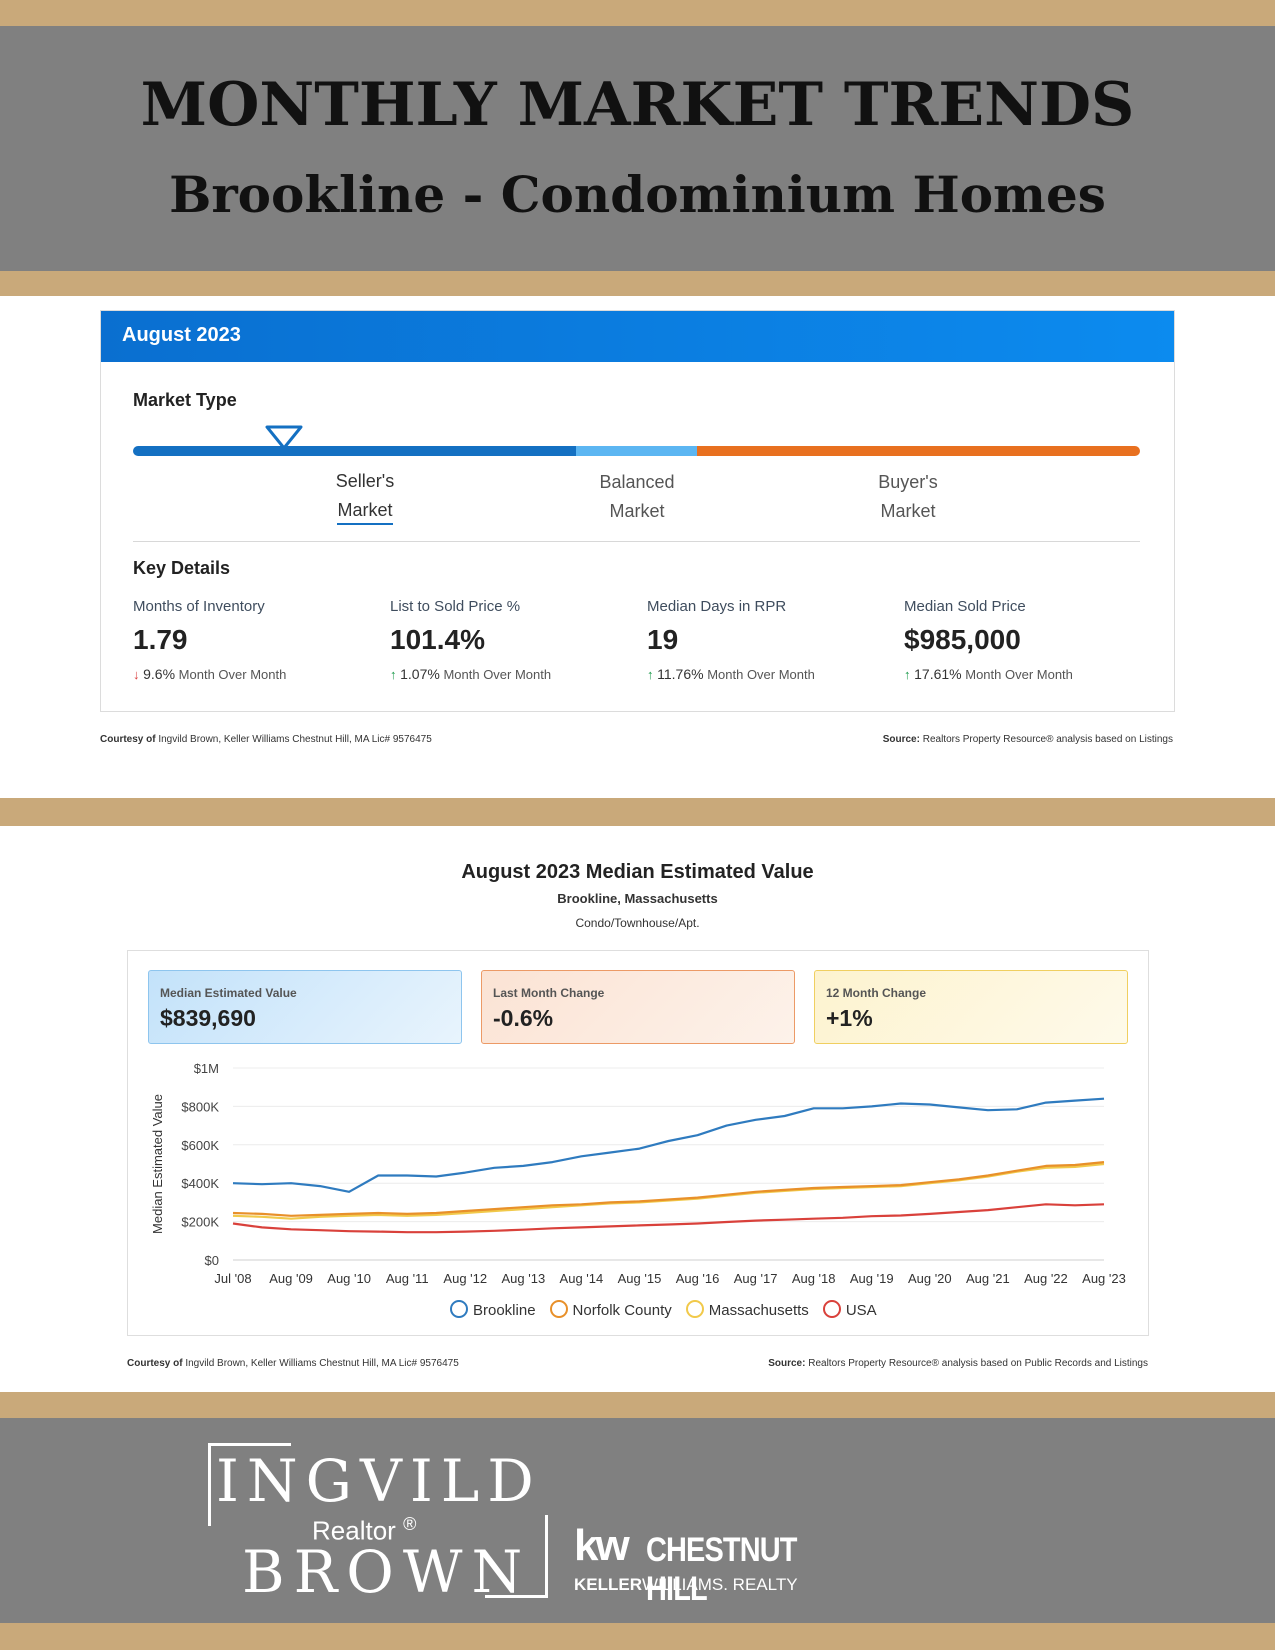  Describe the element at coordinates (437, 639) in the screenshot. I see `detail-value-list-to-sold: 101.4%` at that location.